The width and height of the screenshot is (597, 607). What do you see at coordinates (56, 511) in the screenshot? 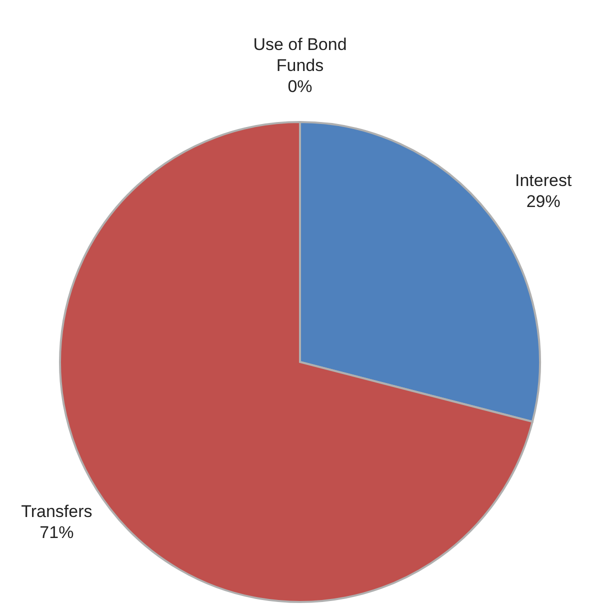
I see `slice-label: Transfers` at bounding box center [56, 511].